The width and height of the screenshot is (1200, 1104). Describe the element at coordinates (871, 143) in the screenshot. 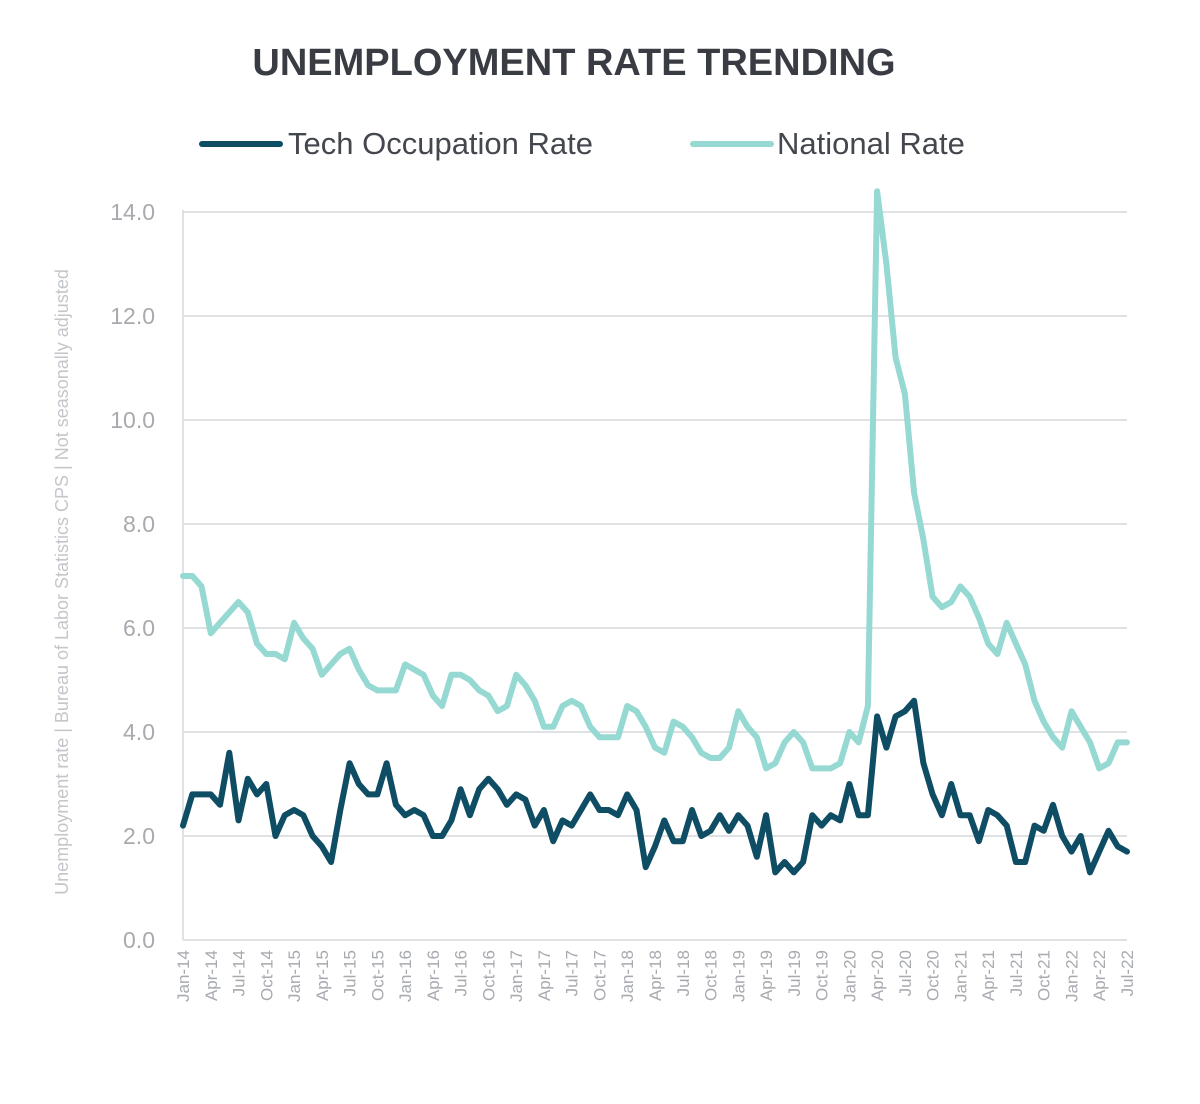

I see `legend-label-national: National Rate` at that location.